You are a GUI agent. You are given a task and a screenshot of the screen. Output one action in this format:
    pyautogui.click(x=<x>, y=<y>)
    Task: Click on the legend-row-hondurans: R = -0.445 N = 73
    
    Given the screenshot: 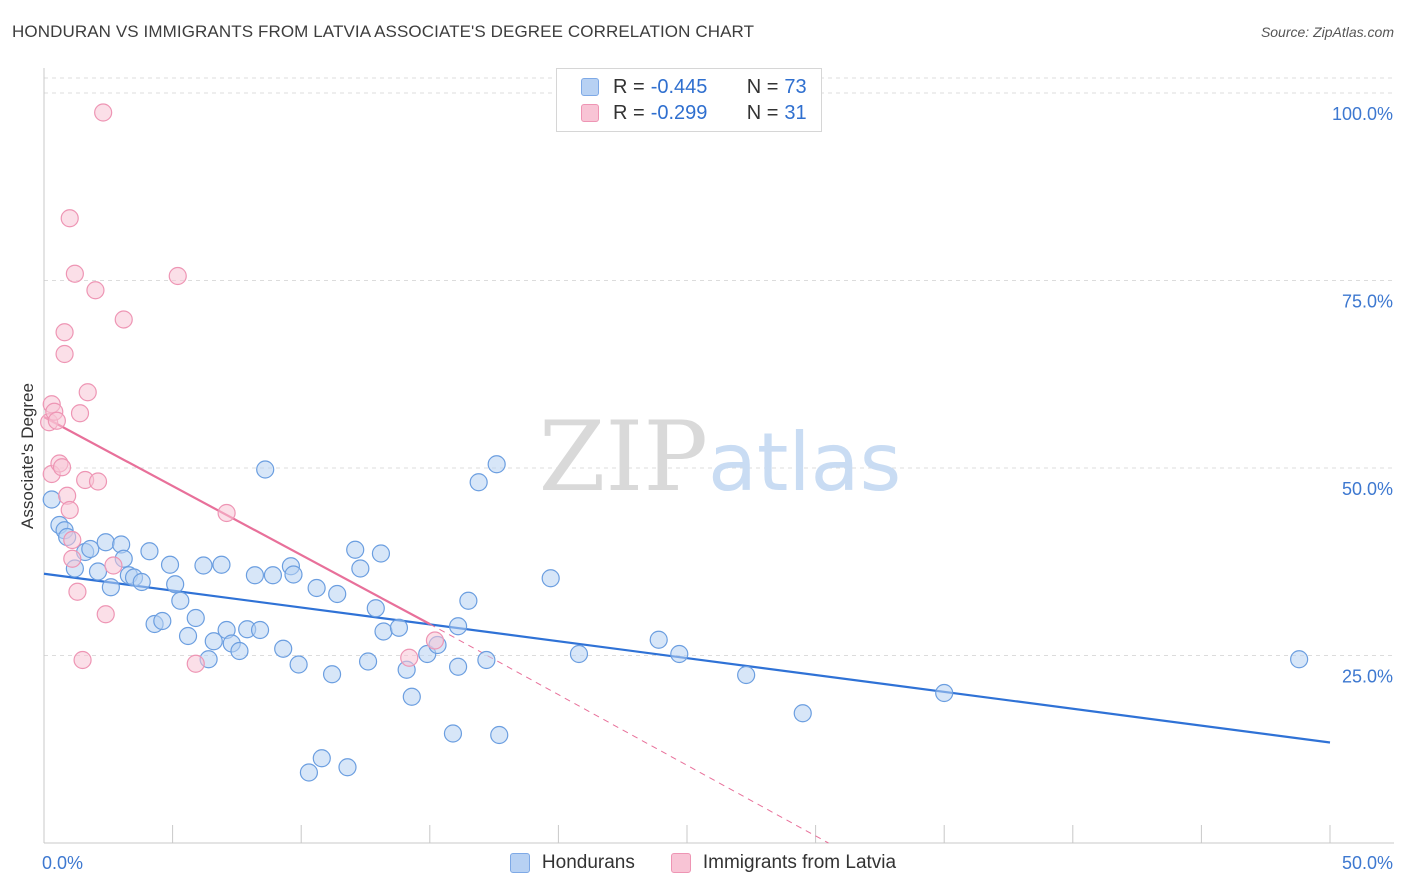 What is the action you would take?
    pyautogui.click(x=694, y=87)
    